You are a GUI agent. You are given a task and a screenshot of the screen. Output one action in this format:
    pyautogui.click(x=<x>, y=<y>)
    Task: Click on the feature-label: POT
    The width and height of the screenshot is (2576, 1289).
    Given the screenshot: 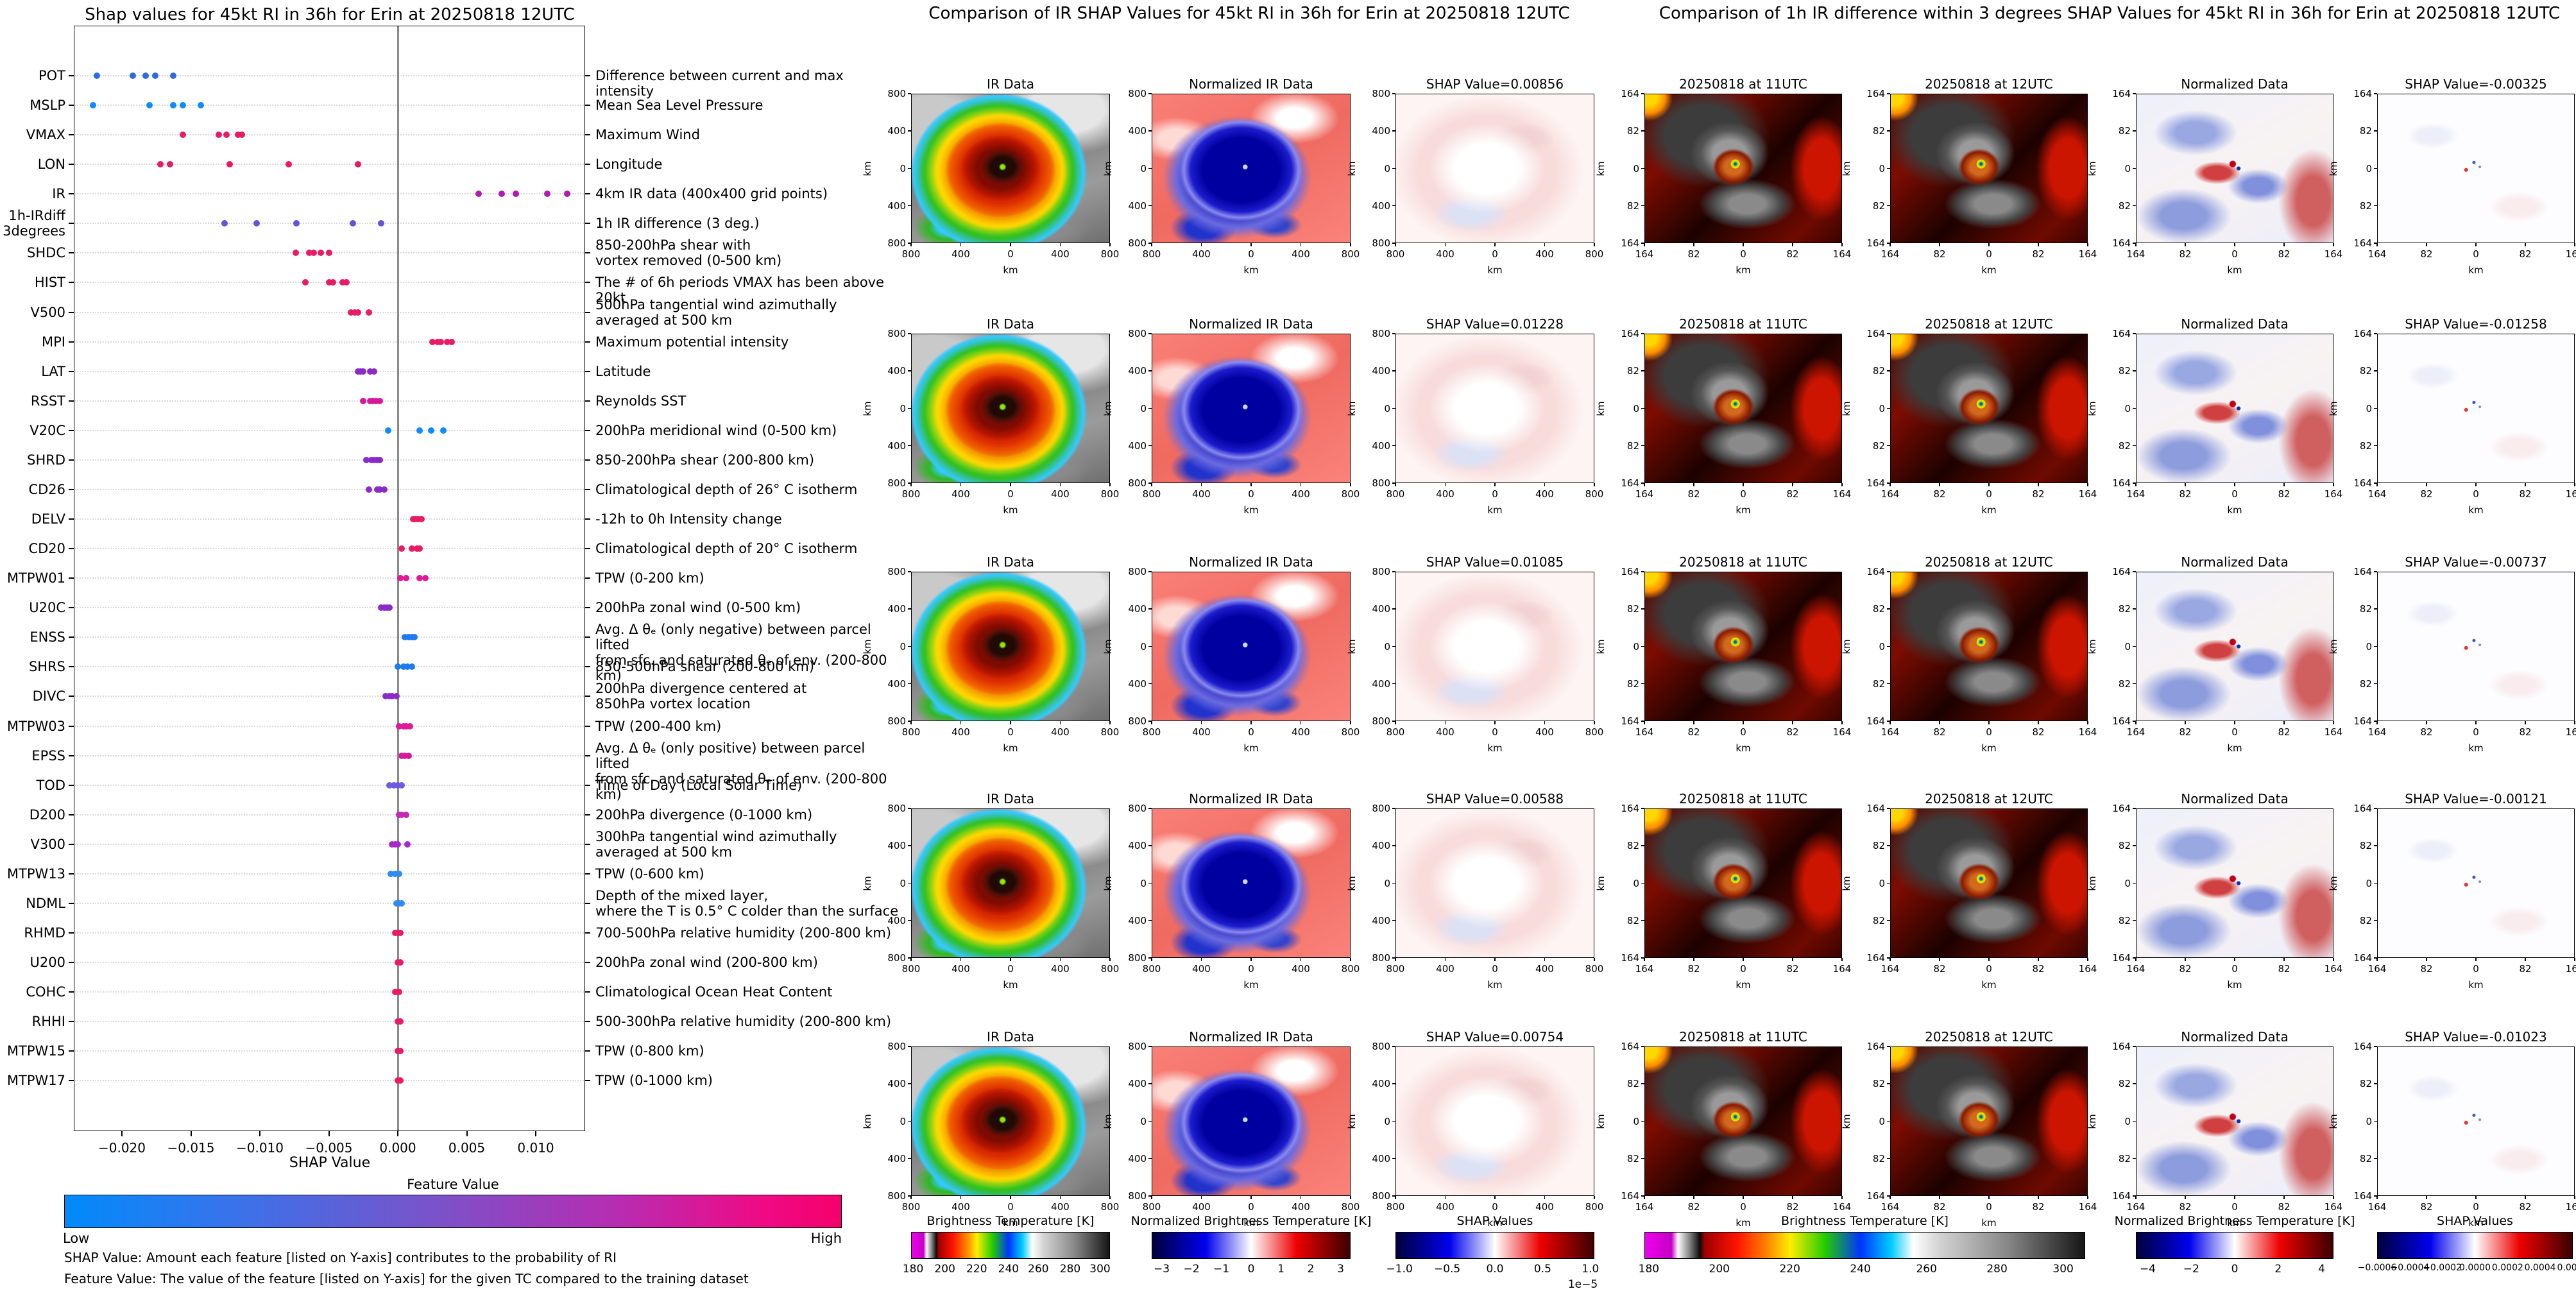 What is the action you would take?
    pyautogui.click(x=51, y=75)
    